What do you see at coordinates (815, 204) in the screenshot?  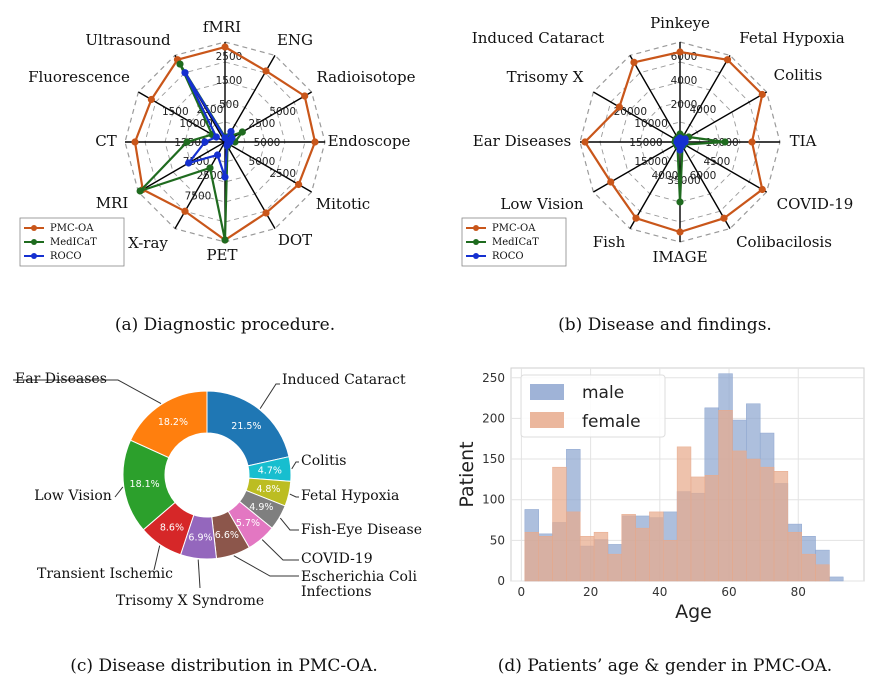 I see `radar-axis-label: COVID-19` at bounding box center [815, 204].